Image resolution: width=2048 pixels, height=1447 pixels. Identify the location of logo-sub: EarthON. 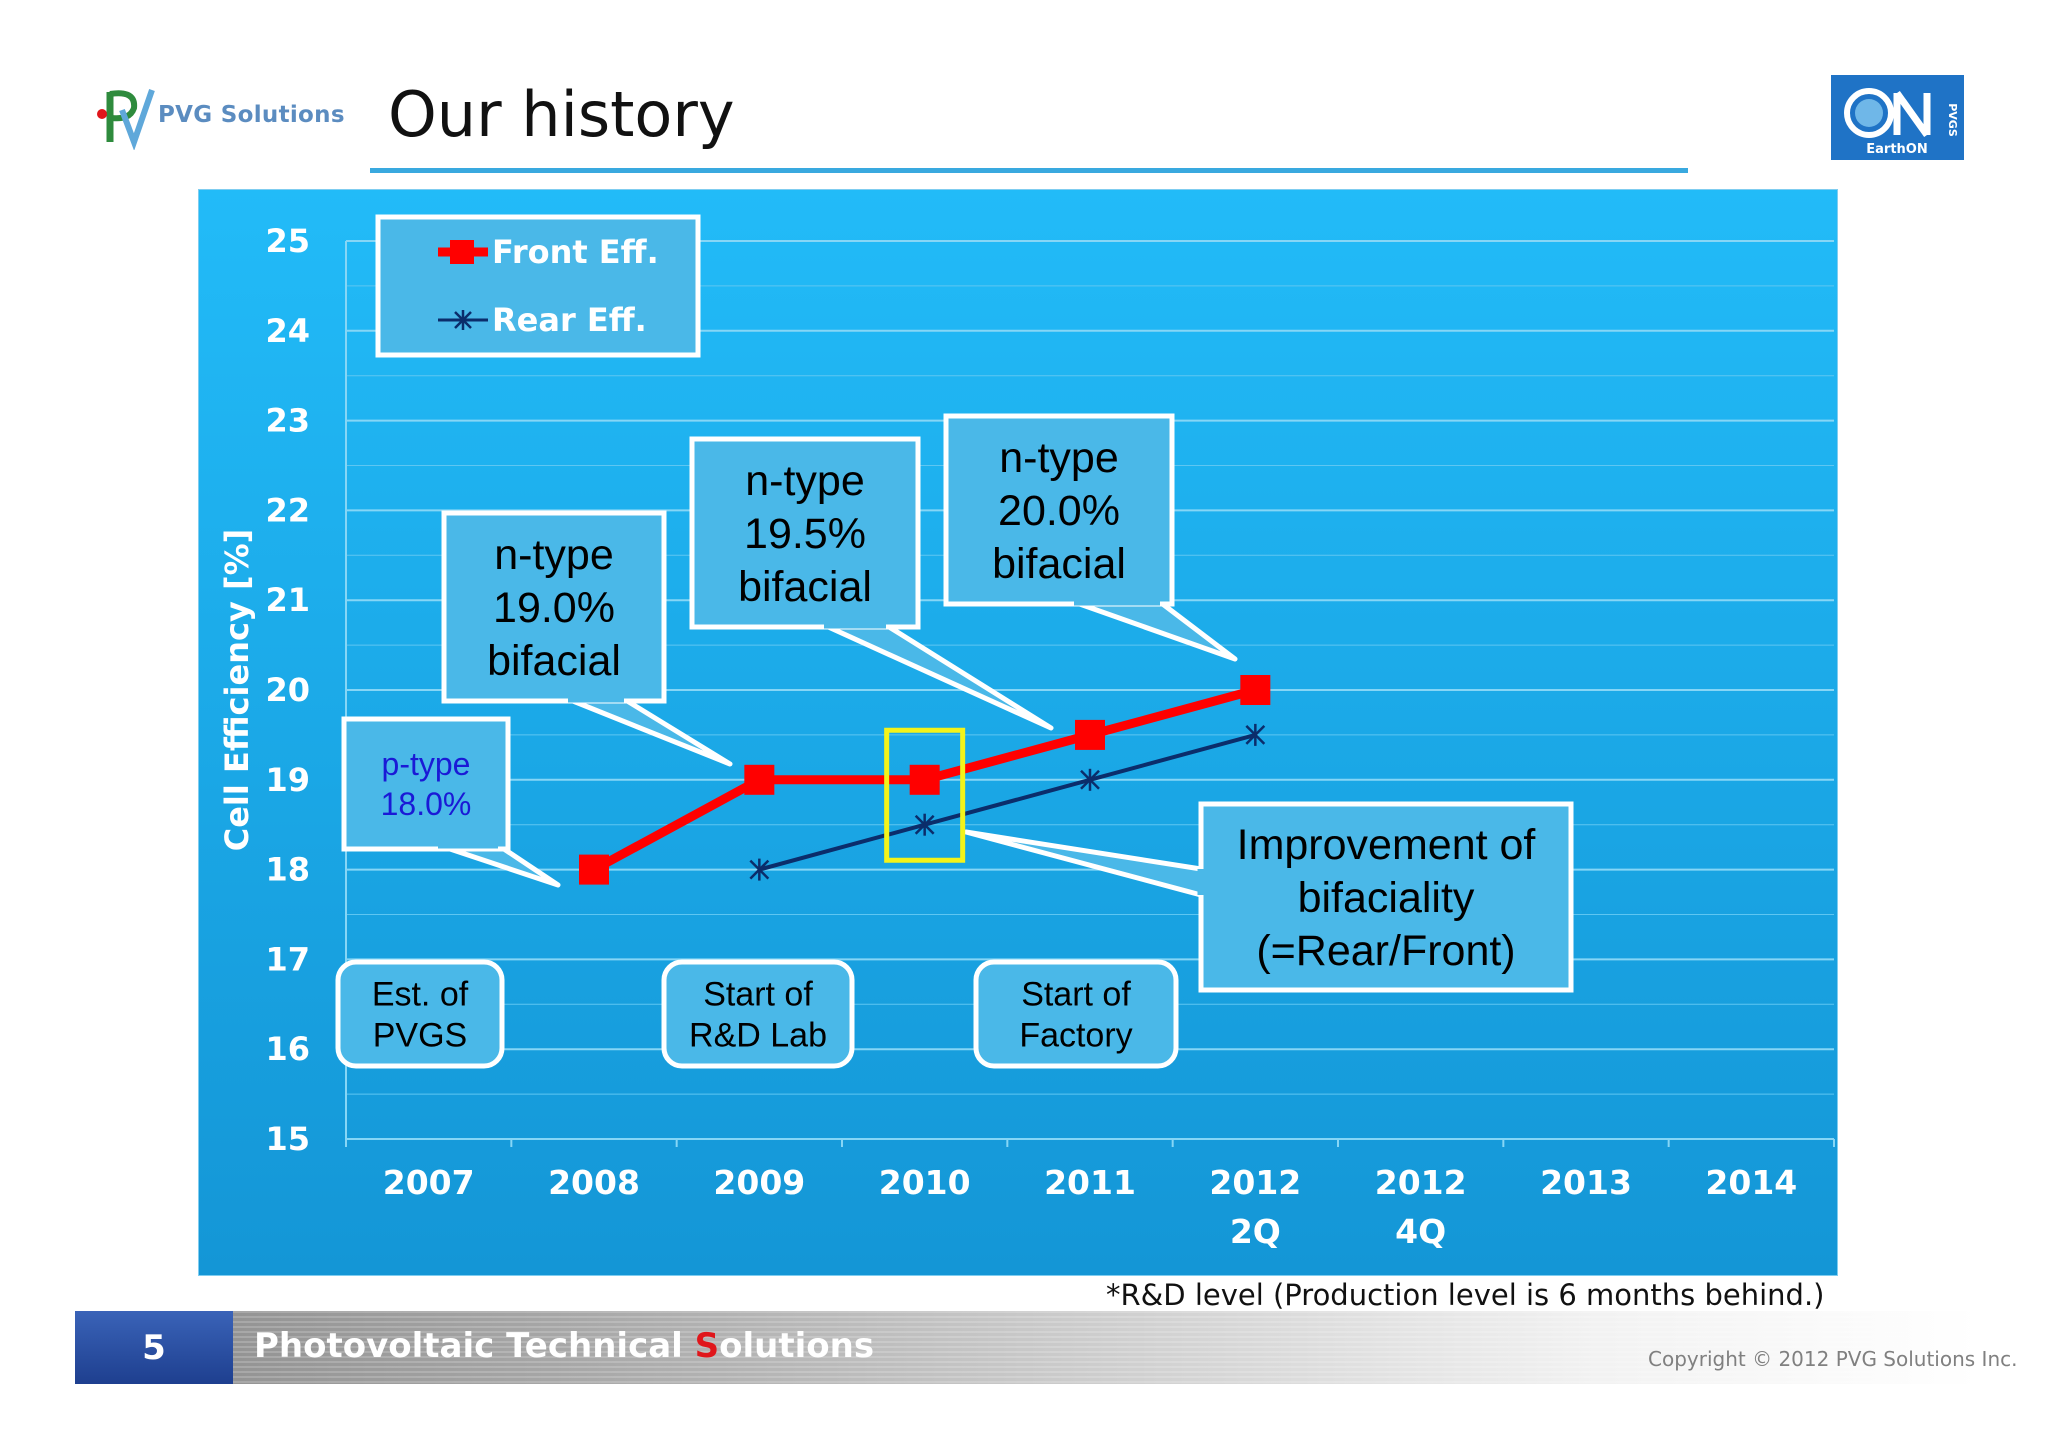
(1896, 149).